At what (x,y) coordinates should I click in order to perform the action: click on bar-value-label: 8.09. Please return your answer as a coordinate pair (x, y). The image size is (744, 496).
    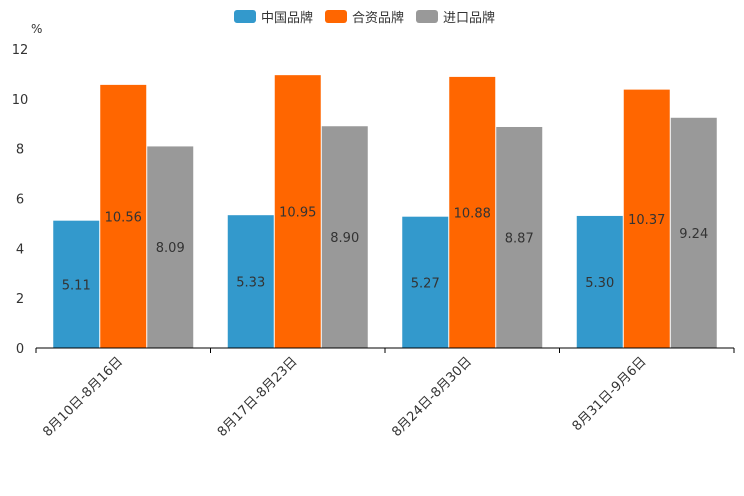
    Looking at the image, I should click on (170, 248).